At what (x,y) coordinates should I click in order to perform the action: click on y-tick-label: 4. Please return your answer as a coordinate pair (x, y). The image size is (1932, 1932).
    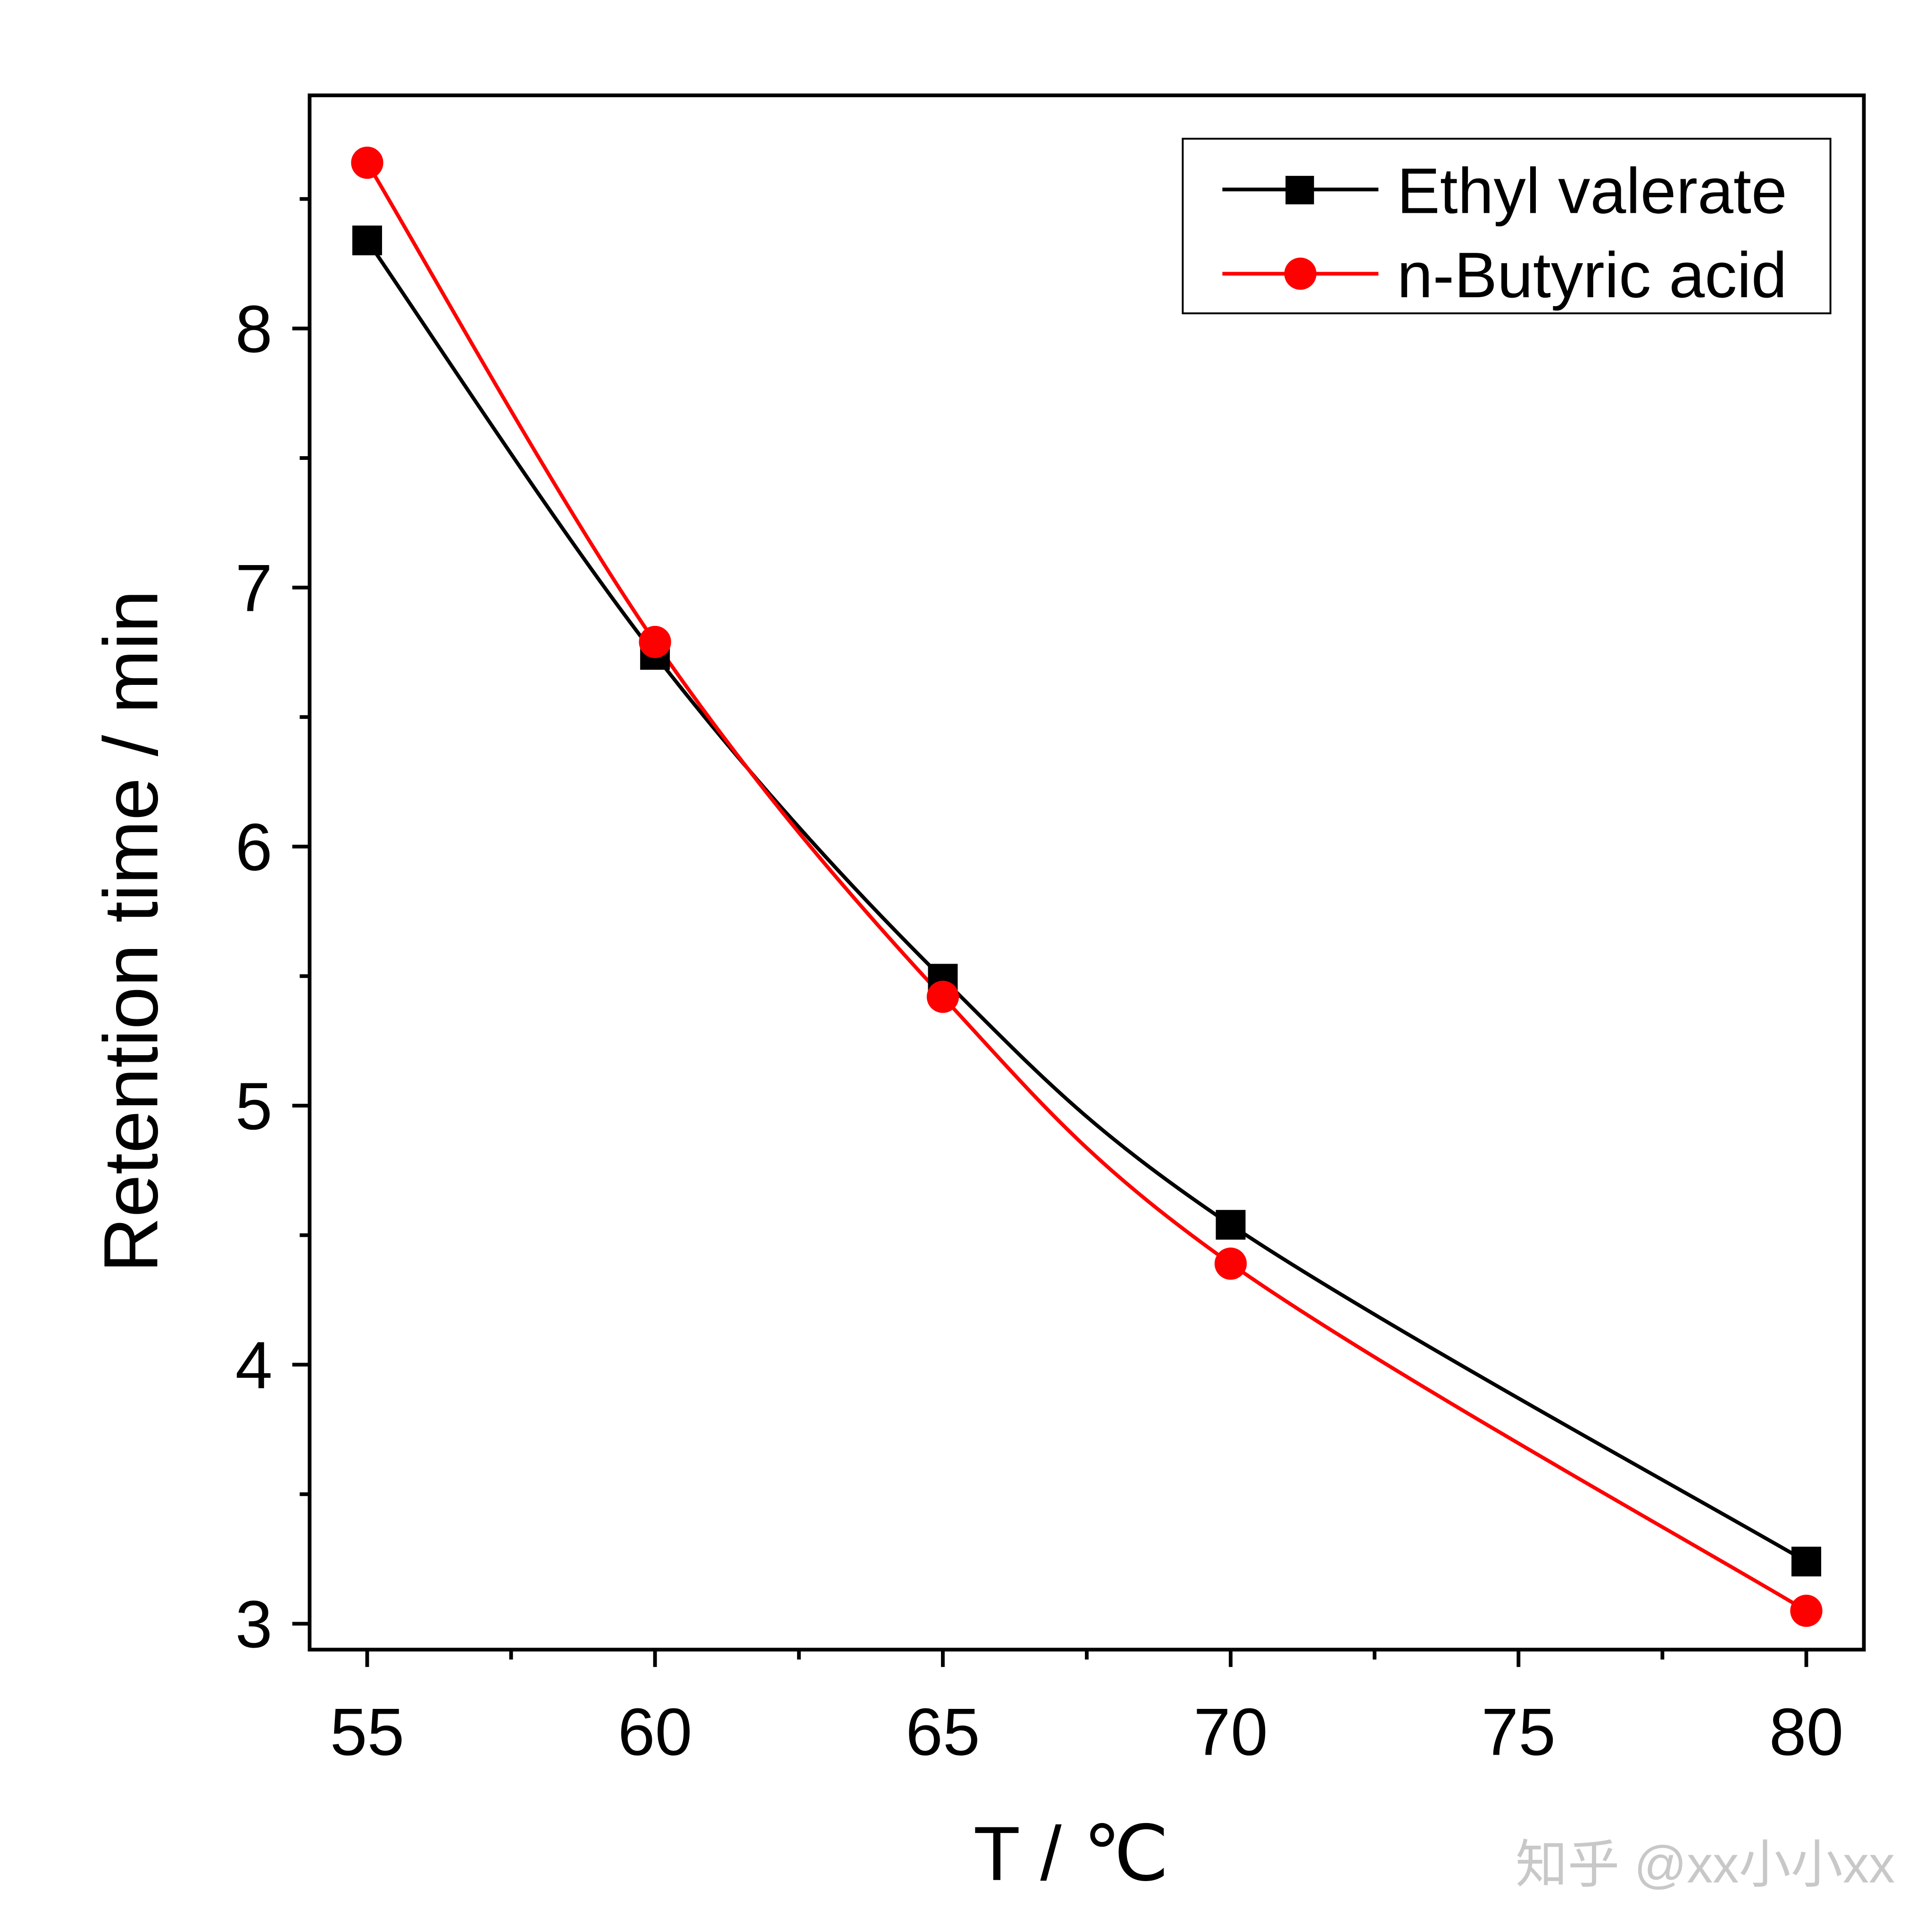
    Looking at the image, I should click on (254, 1366).